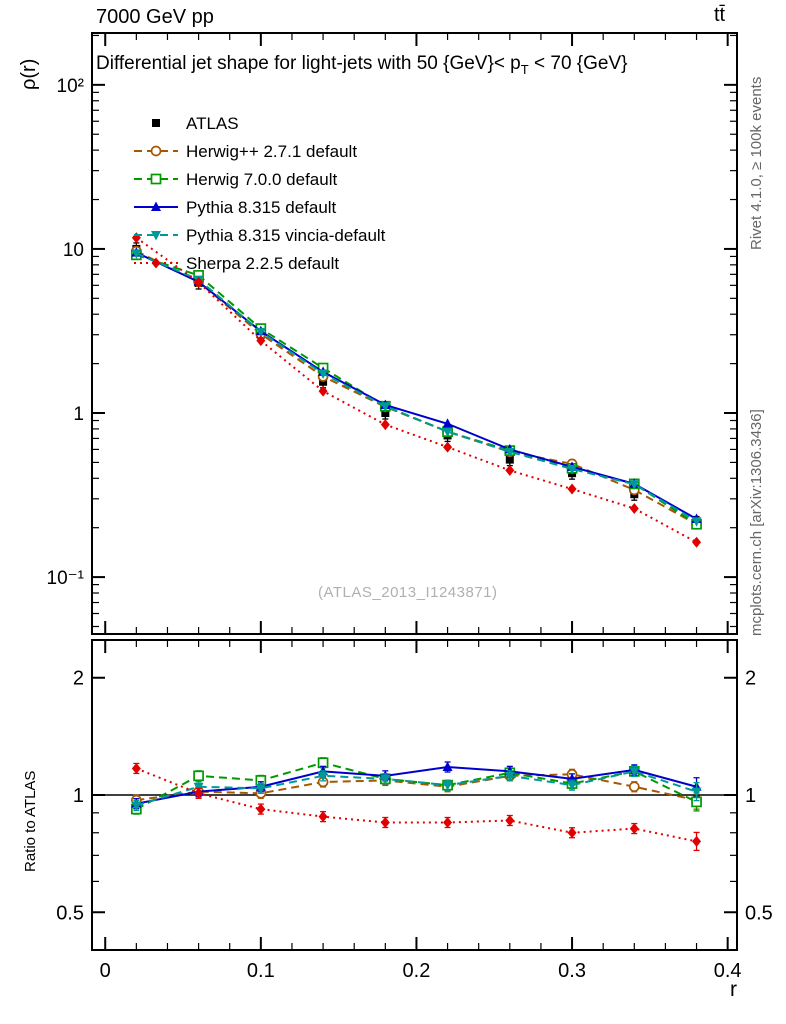  What do you see at coordinates (728, 971) in the screenshot?
I see `x-tick-label: 0.4` at bounding box center [728, 971].